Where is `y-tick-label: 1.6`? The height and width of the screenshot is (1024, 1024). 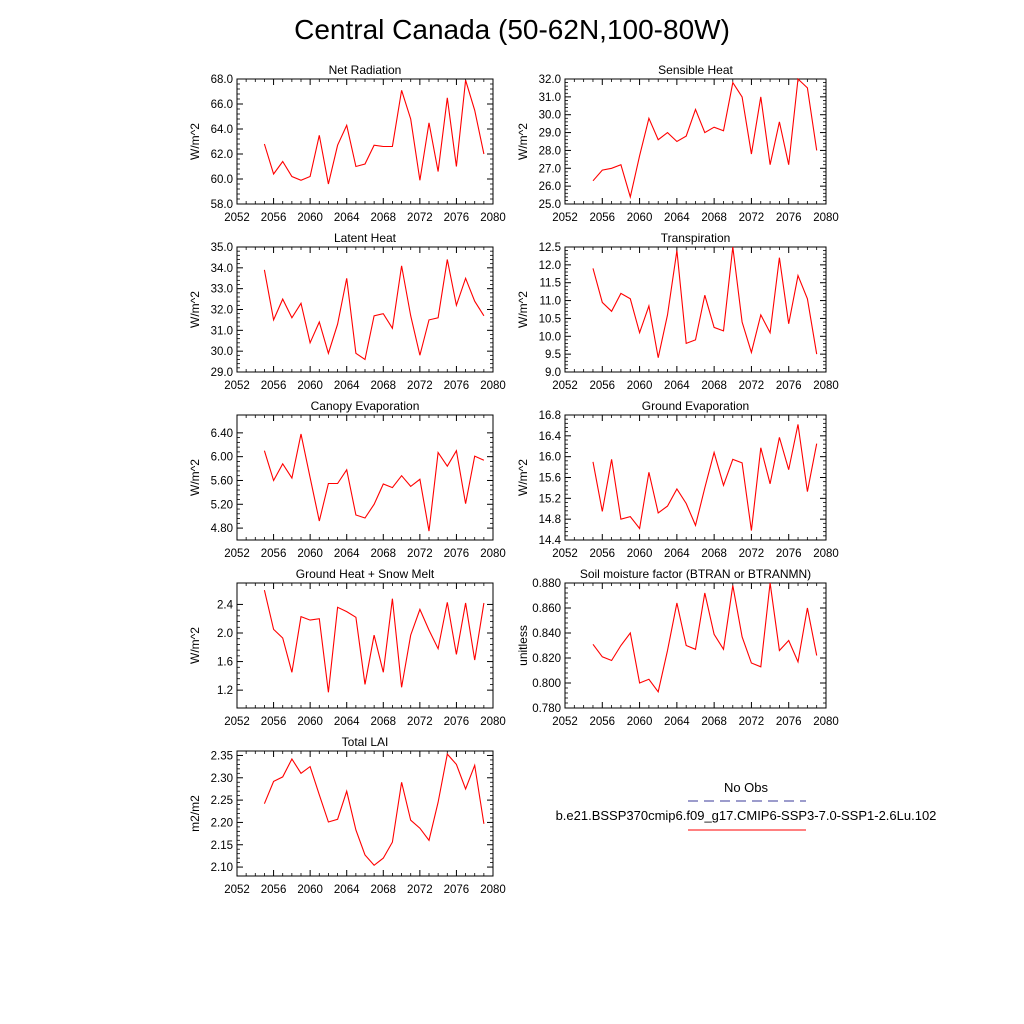 y-tick-label: 1.6 is located at coordinates (225, 663).